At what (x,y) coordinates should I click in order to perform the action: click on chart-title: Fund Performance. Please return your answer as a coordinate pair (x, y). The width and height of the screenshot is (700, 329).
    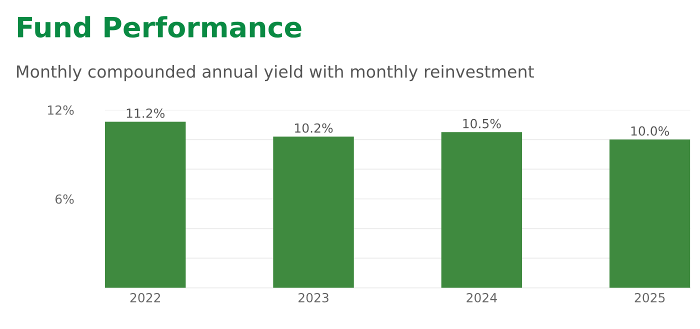
    Looking at the image, I should click on (160, 27).